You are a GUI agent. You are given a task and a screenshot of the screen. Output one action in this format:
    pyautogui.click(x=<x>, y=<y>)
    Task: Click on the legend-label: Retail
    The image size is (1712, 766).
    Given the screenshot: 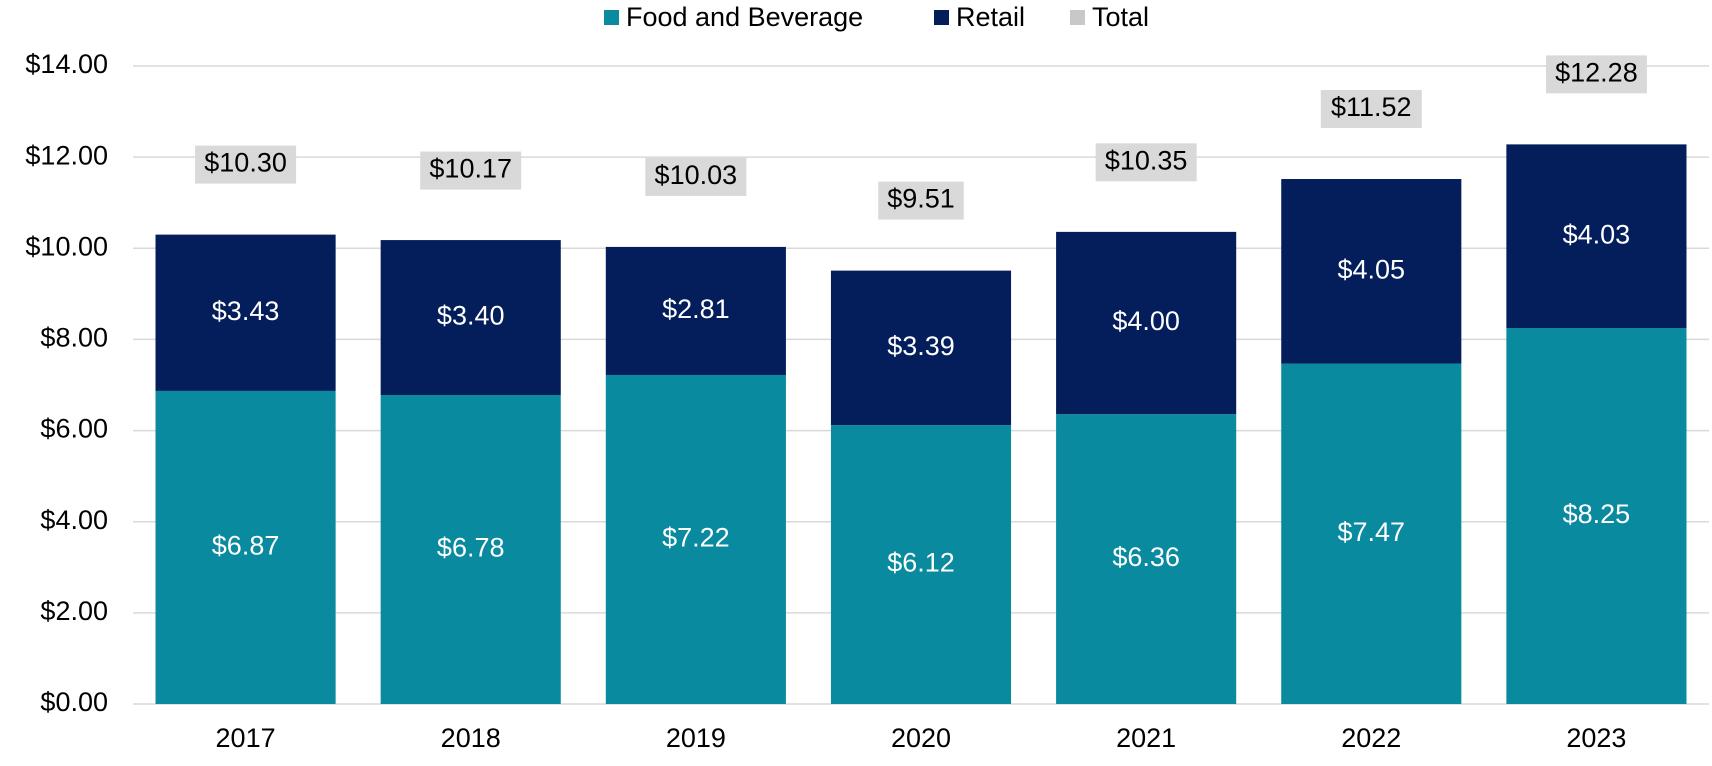 What is the action you would take?
    pyautogui.click(x=990, y=17)
    